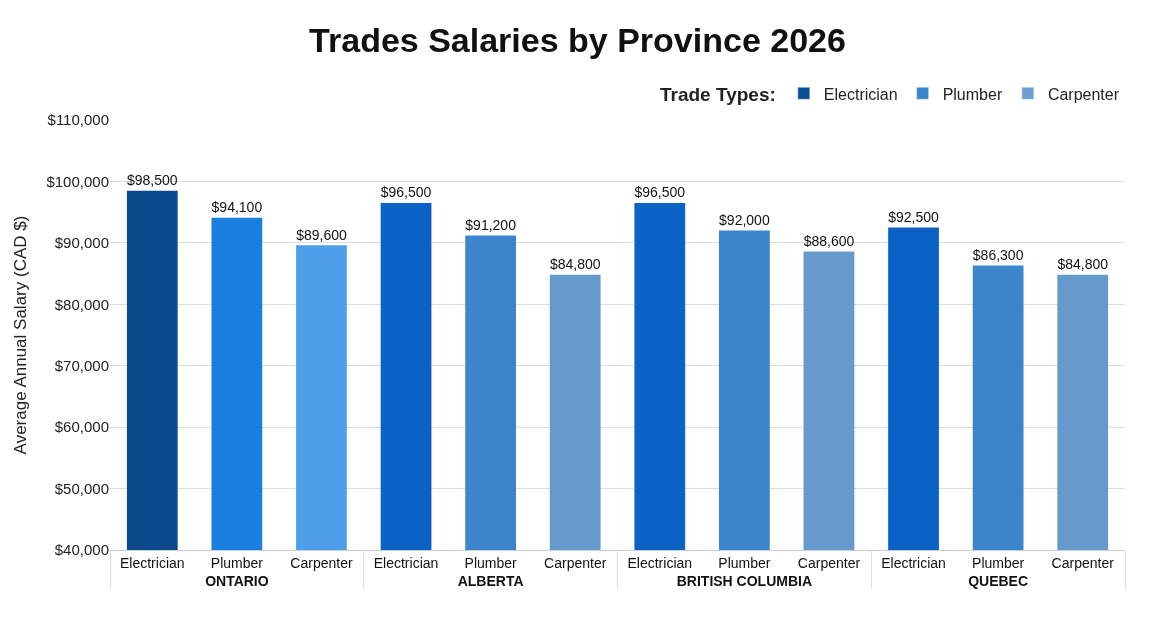 The width and height of the screenshot is (1155, 630). What do you see at coordinates (1083, 94) in the screenshot?
I see `legend-label: Carpenter` at bounding box center [1083, 94].